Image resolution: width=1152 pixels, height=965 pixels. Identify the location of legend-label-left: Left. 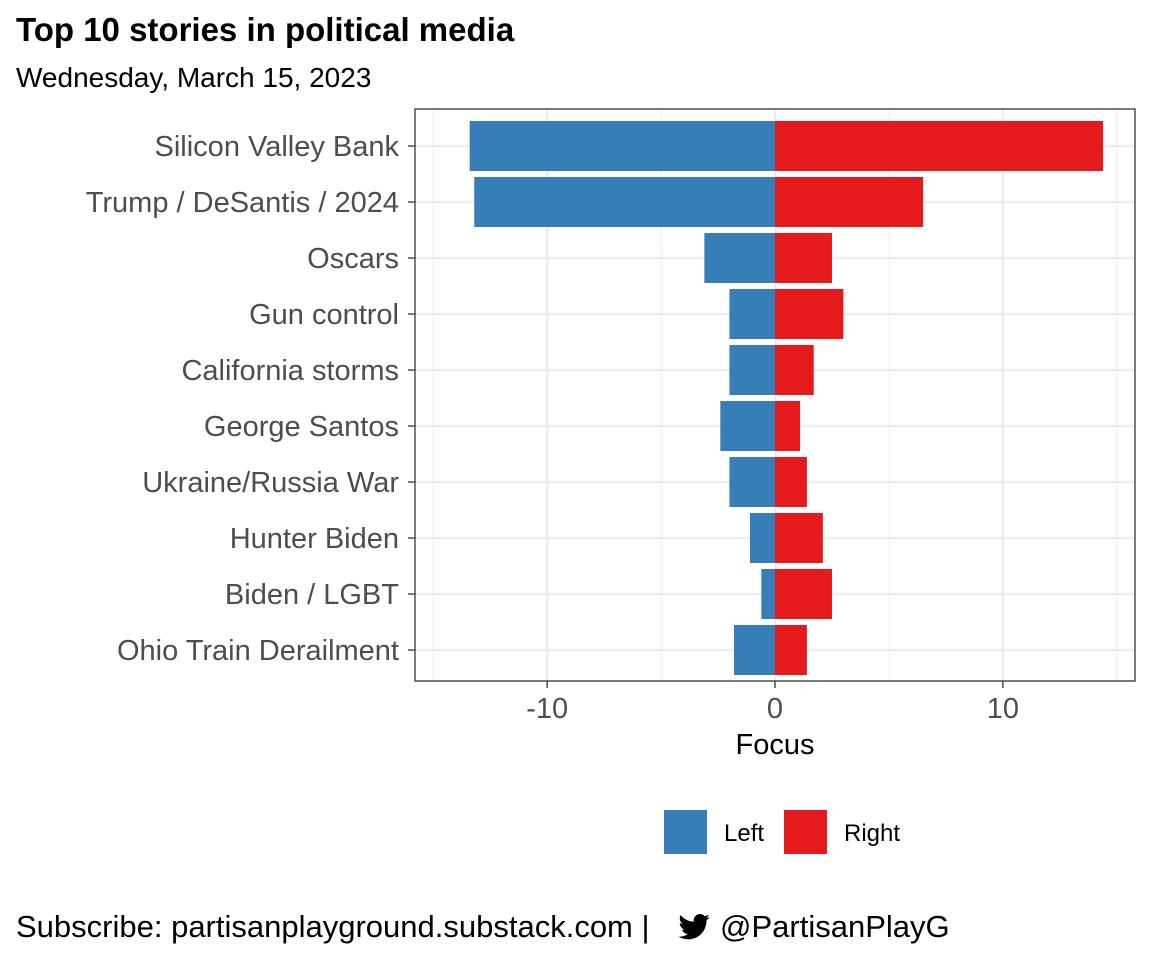
(744, 833).